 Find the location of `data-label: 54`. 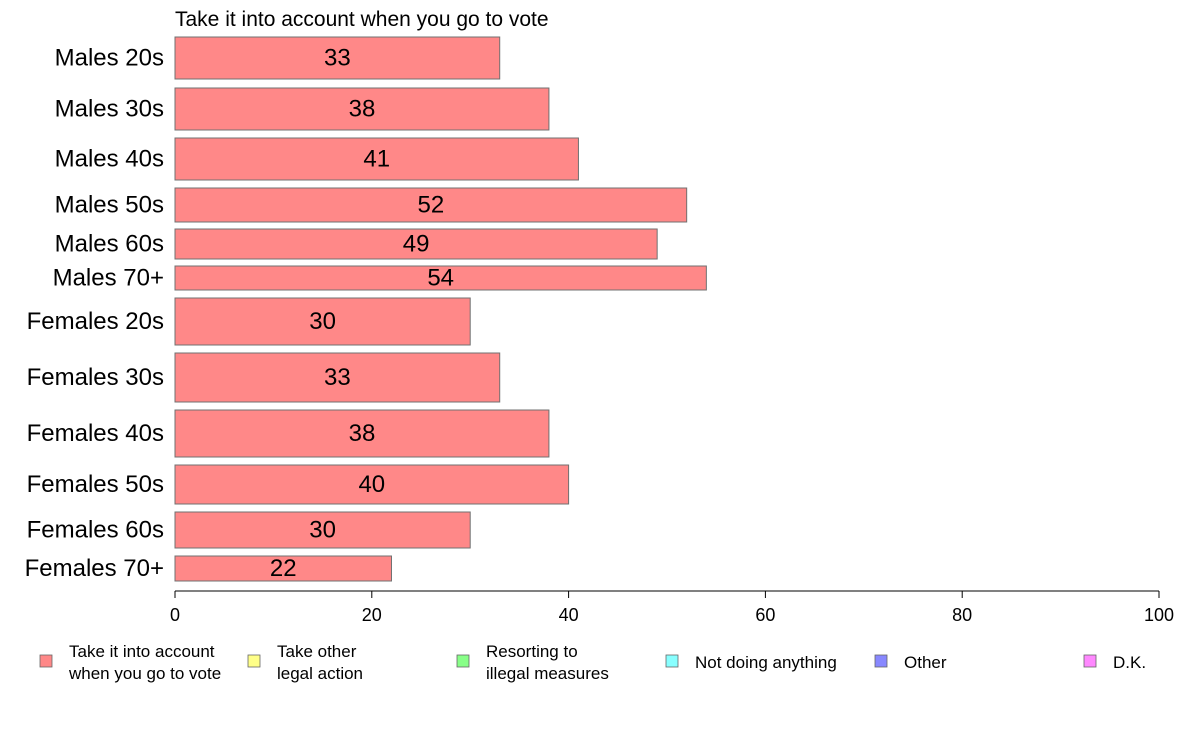

data-label: 54 is located at coordinates (440, 278).